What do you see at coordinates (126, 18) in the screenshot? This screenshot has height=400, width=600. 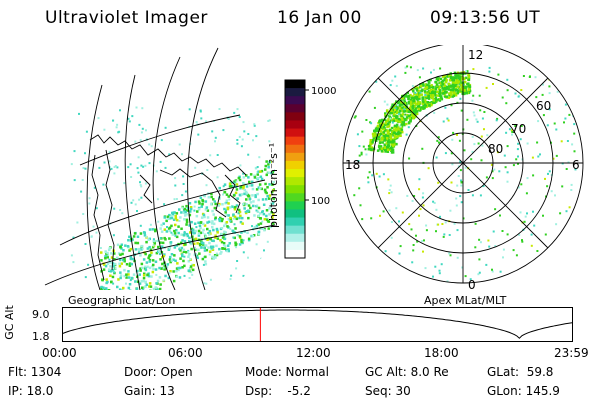 I see `instrument-title: Ultraviolet Imager` at bounding box center [126, 18].